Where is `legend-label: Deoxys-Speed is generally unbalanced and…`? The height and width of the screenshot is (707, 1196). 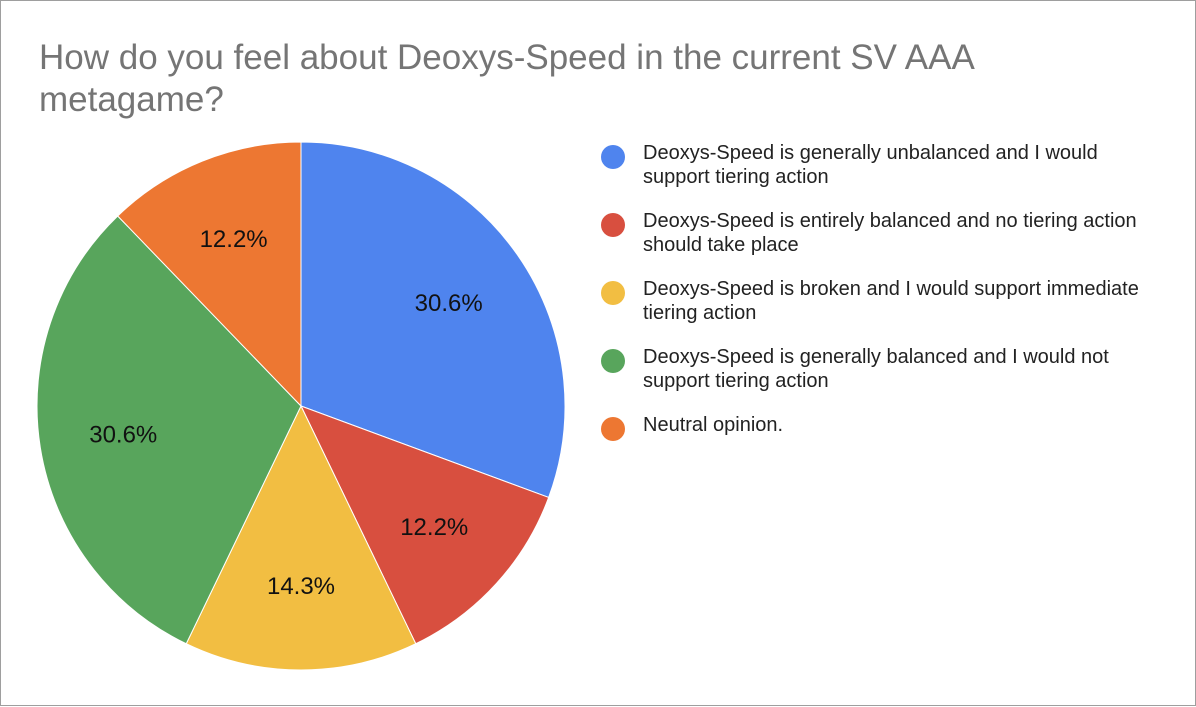
legend-label: Deoxys-Speed is generally unbalanced and… is located at coordinates (870, 165).